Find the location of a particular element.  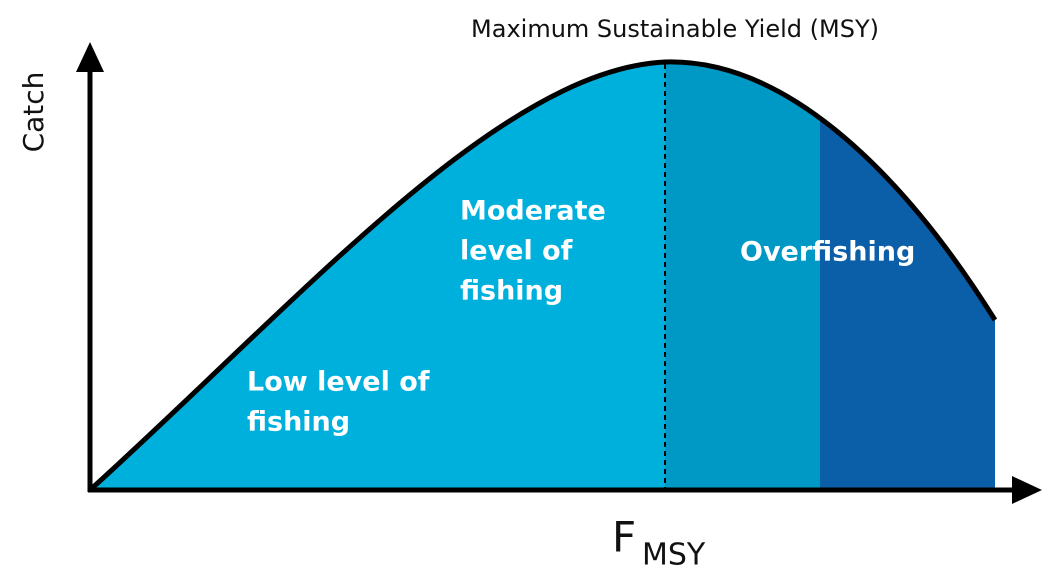

region-label: Low level of is located at coordinates (338, 382).